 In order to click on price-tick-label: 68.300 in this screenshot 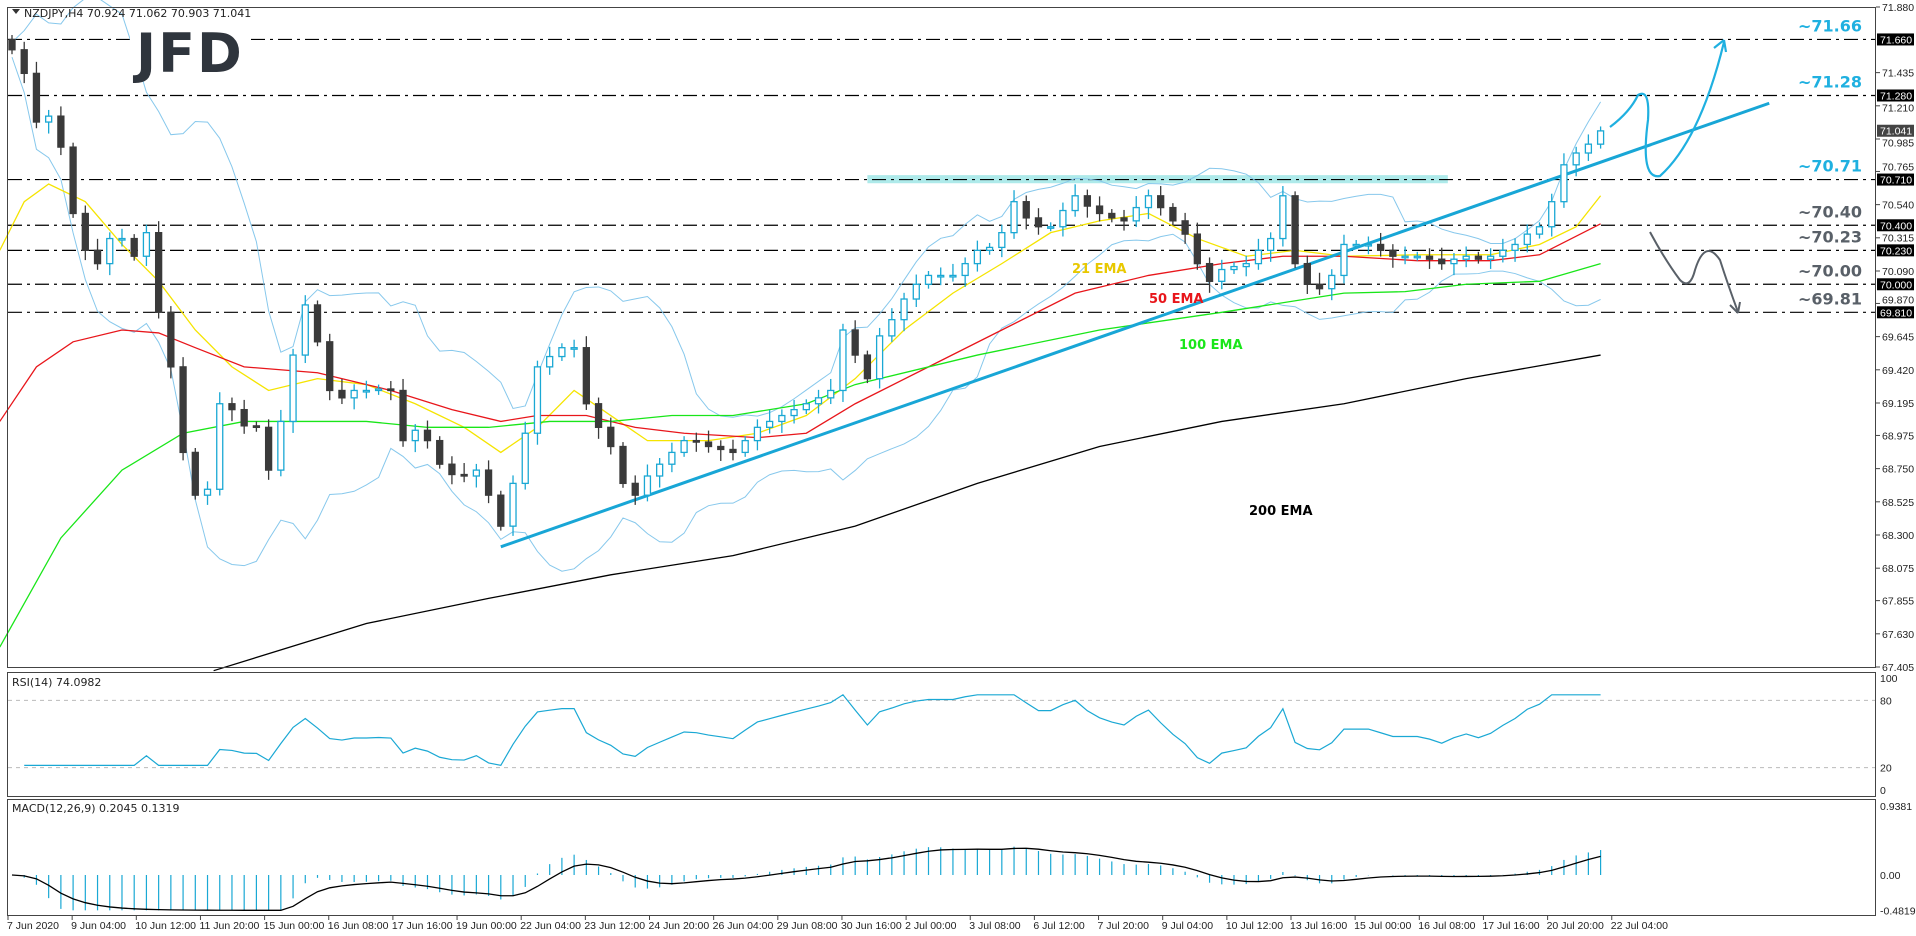, I will do `click(1898, 536)`.